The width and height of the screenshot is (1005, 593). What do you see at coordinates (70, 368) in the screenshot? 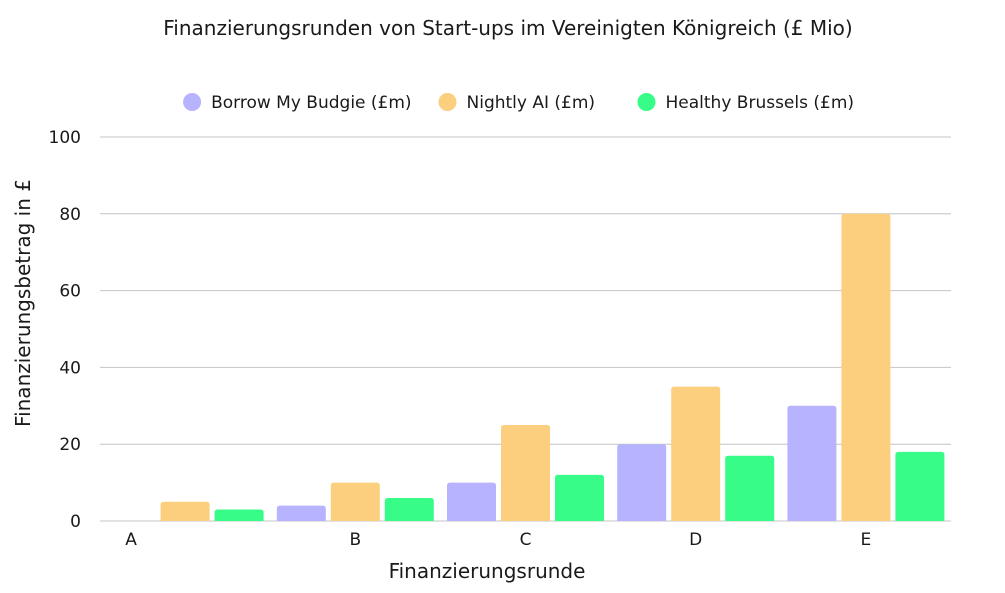
I see `y-tick-label: 40` at bounding box center [70, 368].